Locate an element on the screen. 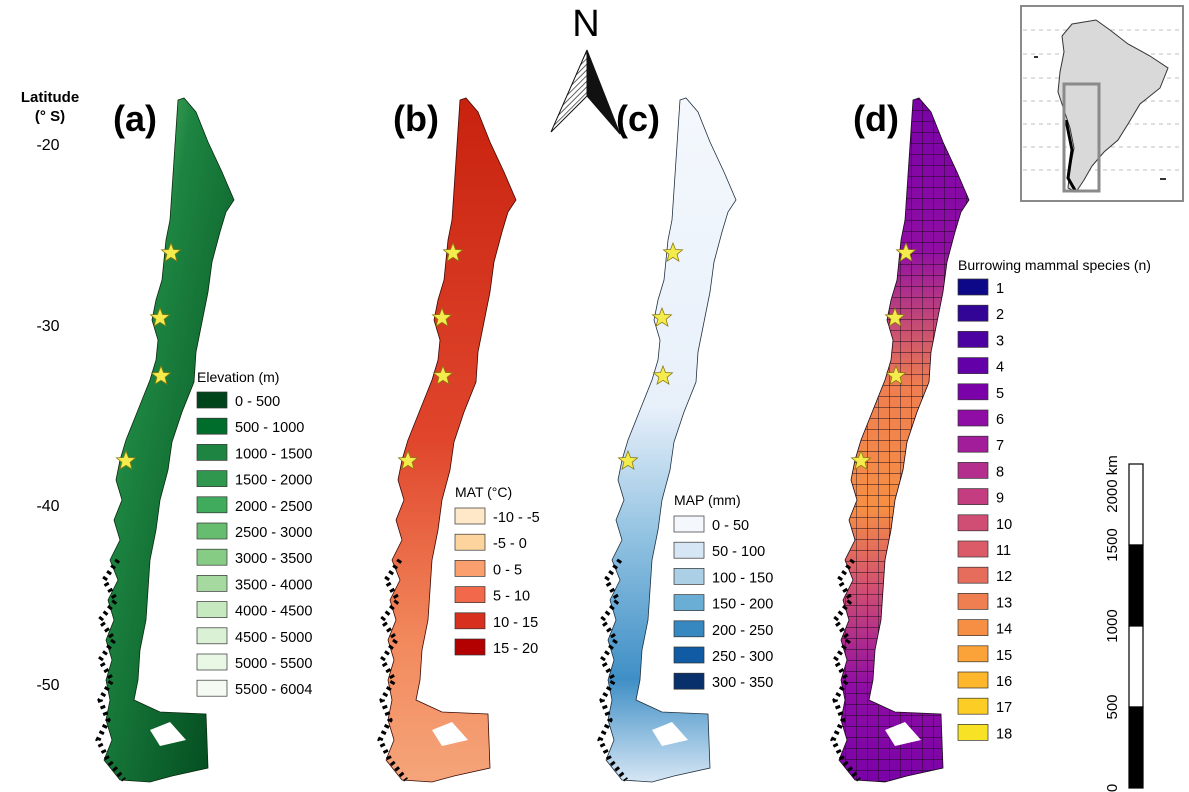 Image resolution: width=1189 pixels, height=792 pixels. legend-label: 0 - 5 is located at coordinates (507, 570).